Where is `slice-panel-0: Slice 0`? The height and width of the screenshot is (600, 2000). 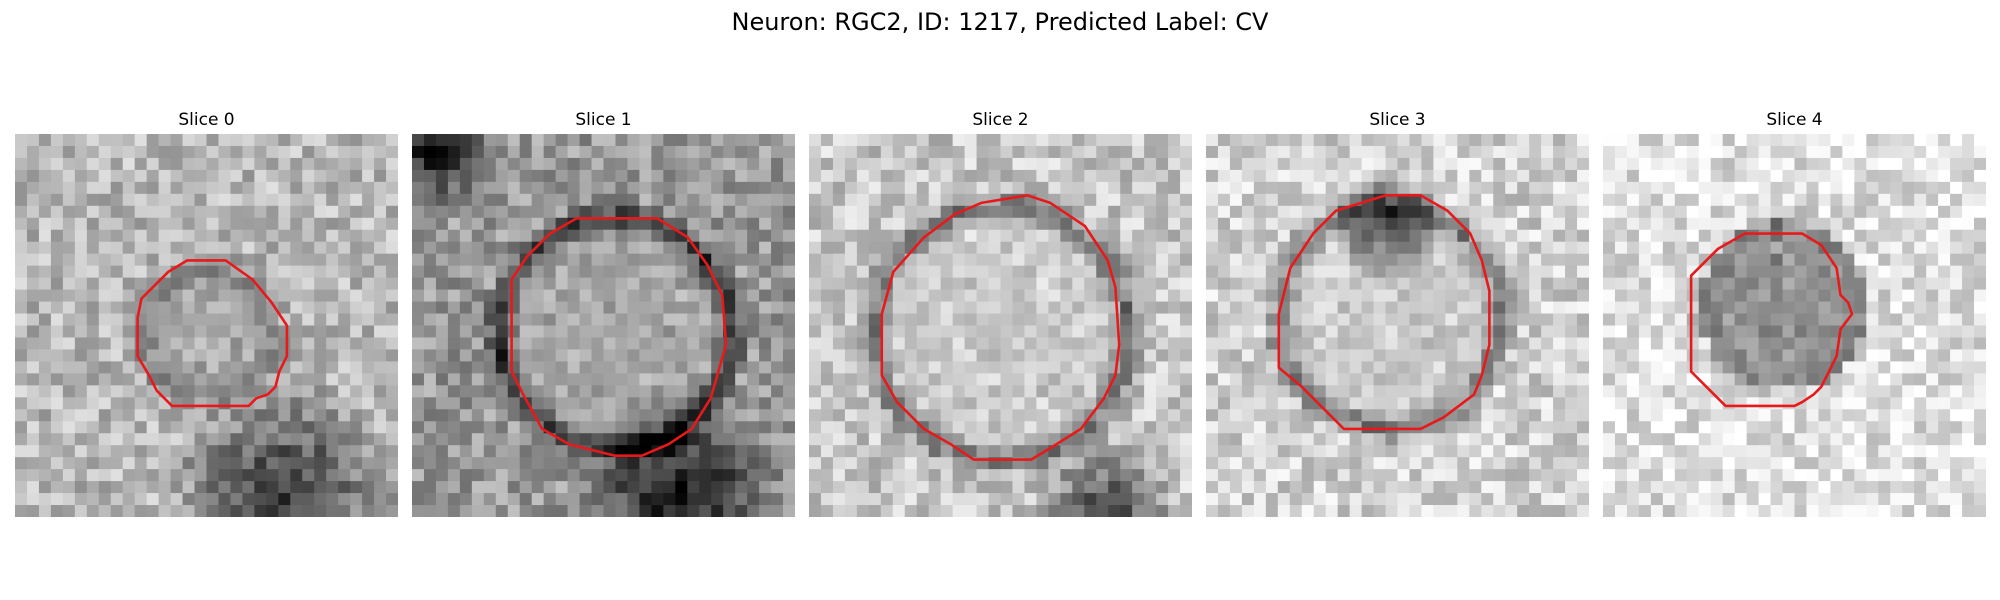 slice-panel-0: Slice 0 is located at coordinates (206, 313).